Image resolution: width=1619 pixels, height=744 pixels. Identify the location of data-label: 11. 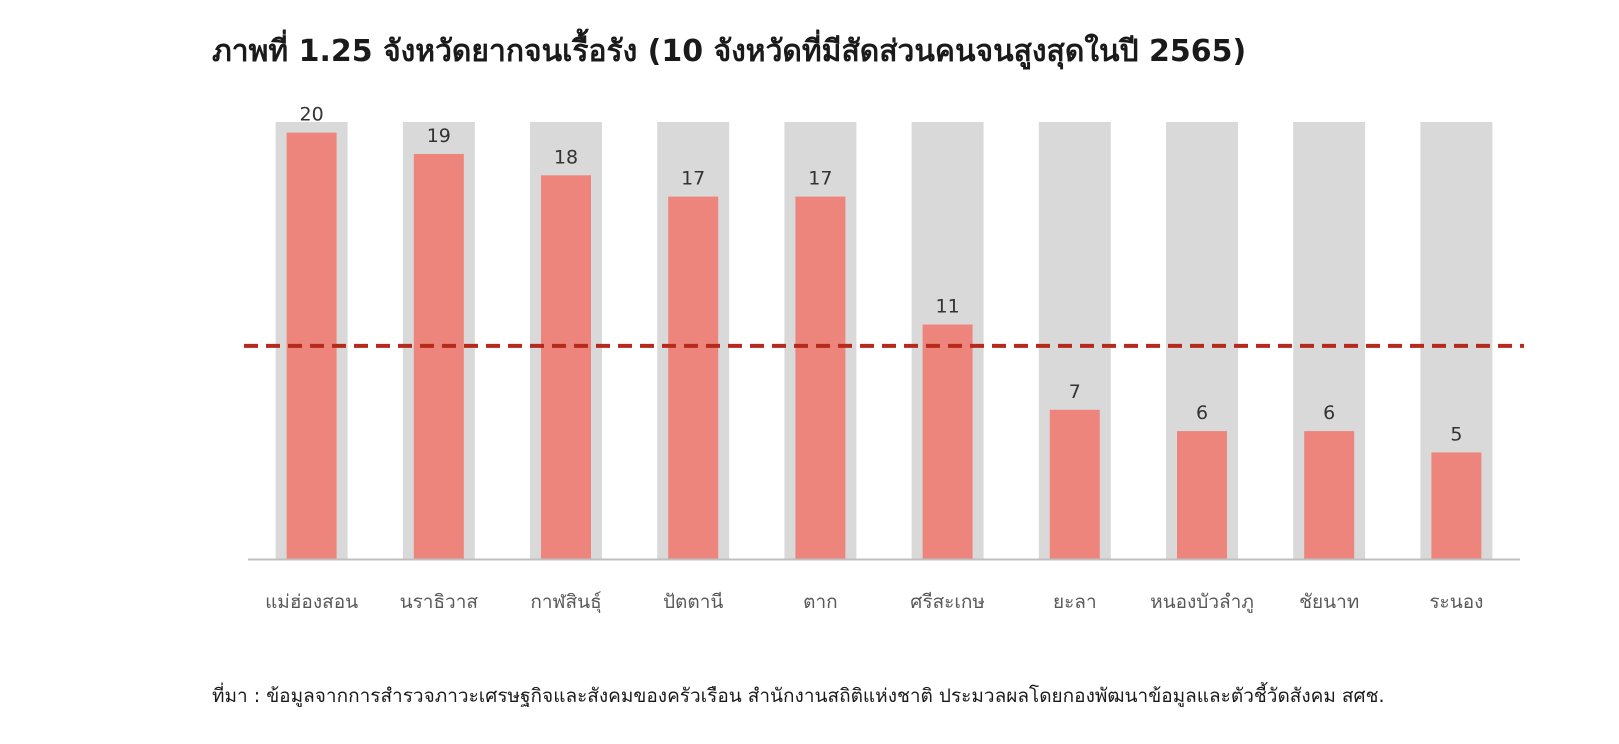
(948, 307).